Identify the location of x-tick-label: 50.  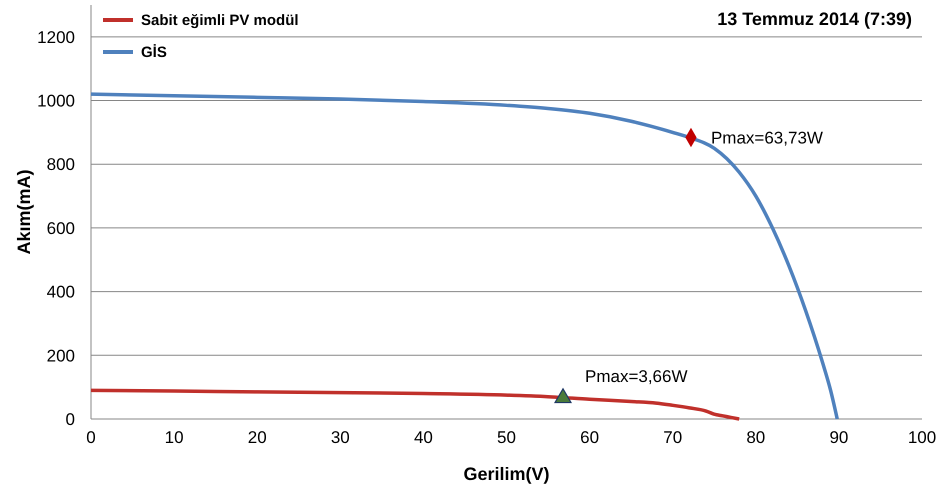
(506, 437).